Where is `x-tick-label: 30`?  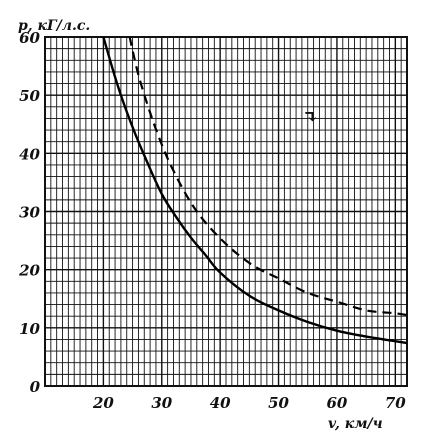
x-tick-label: 30 is located at coordinates (161, 403).